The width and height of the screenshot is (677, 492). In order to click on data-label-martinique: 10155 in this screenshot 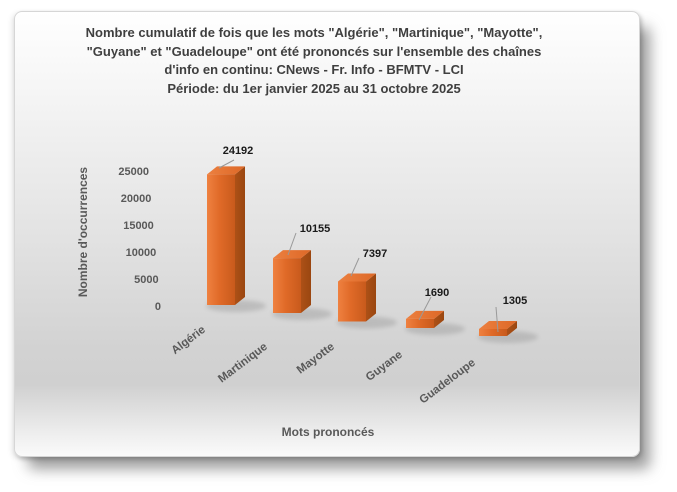, I will do `click(315, 229)`.